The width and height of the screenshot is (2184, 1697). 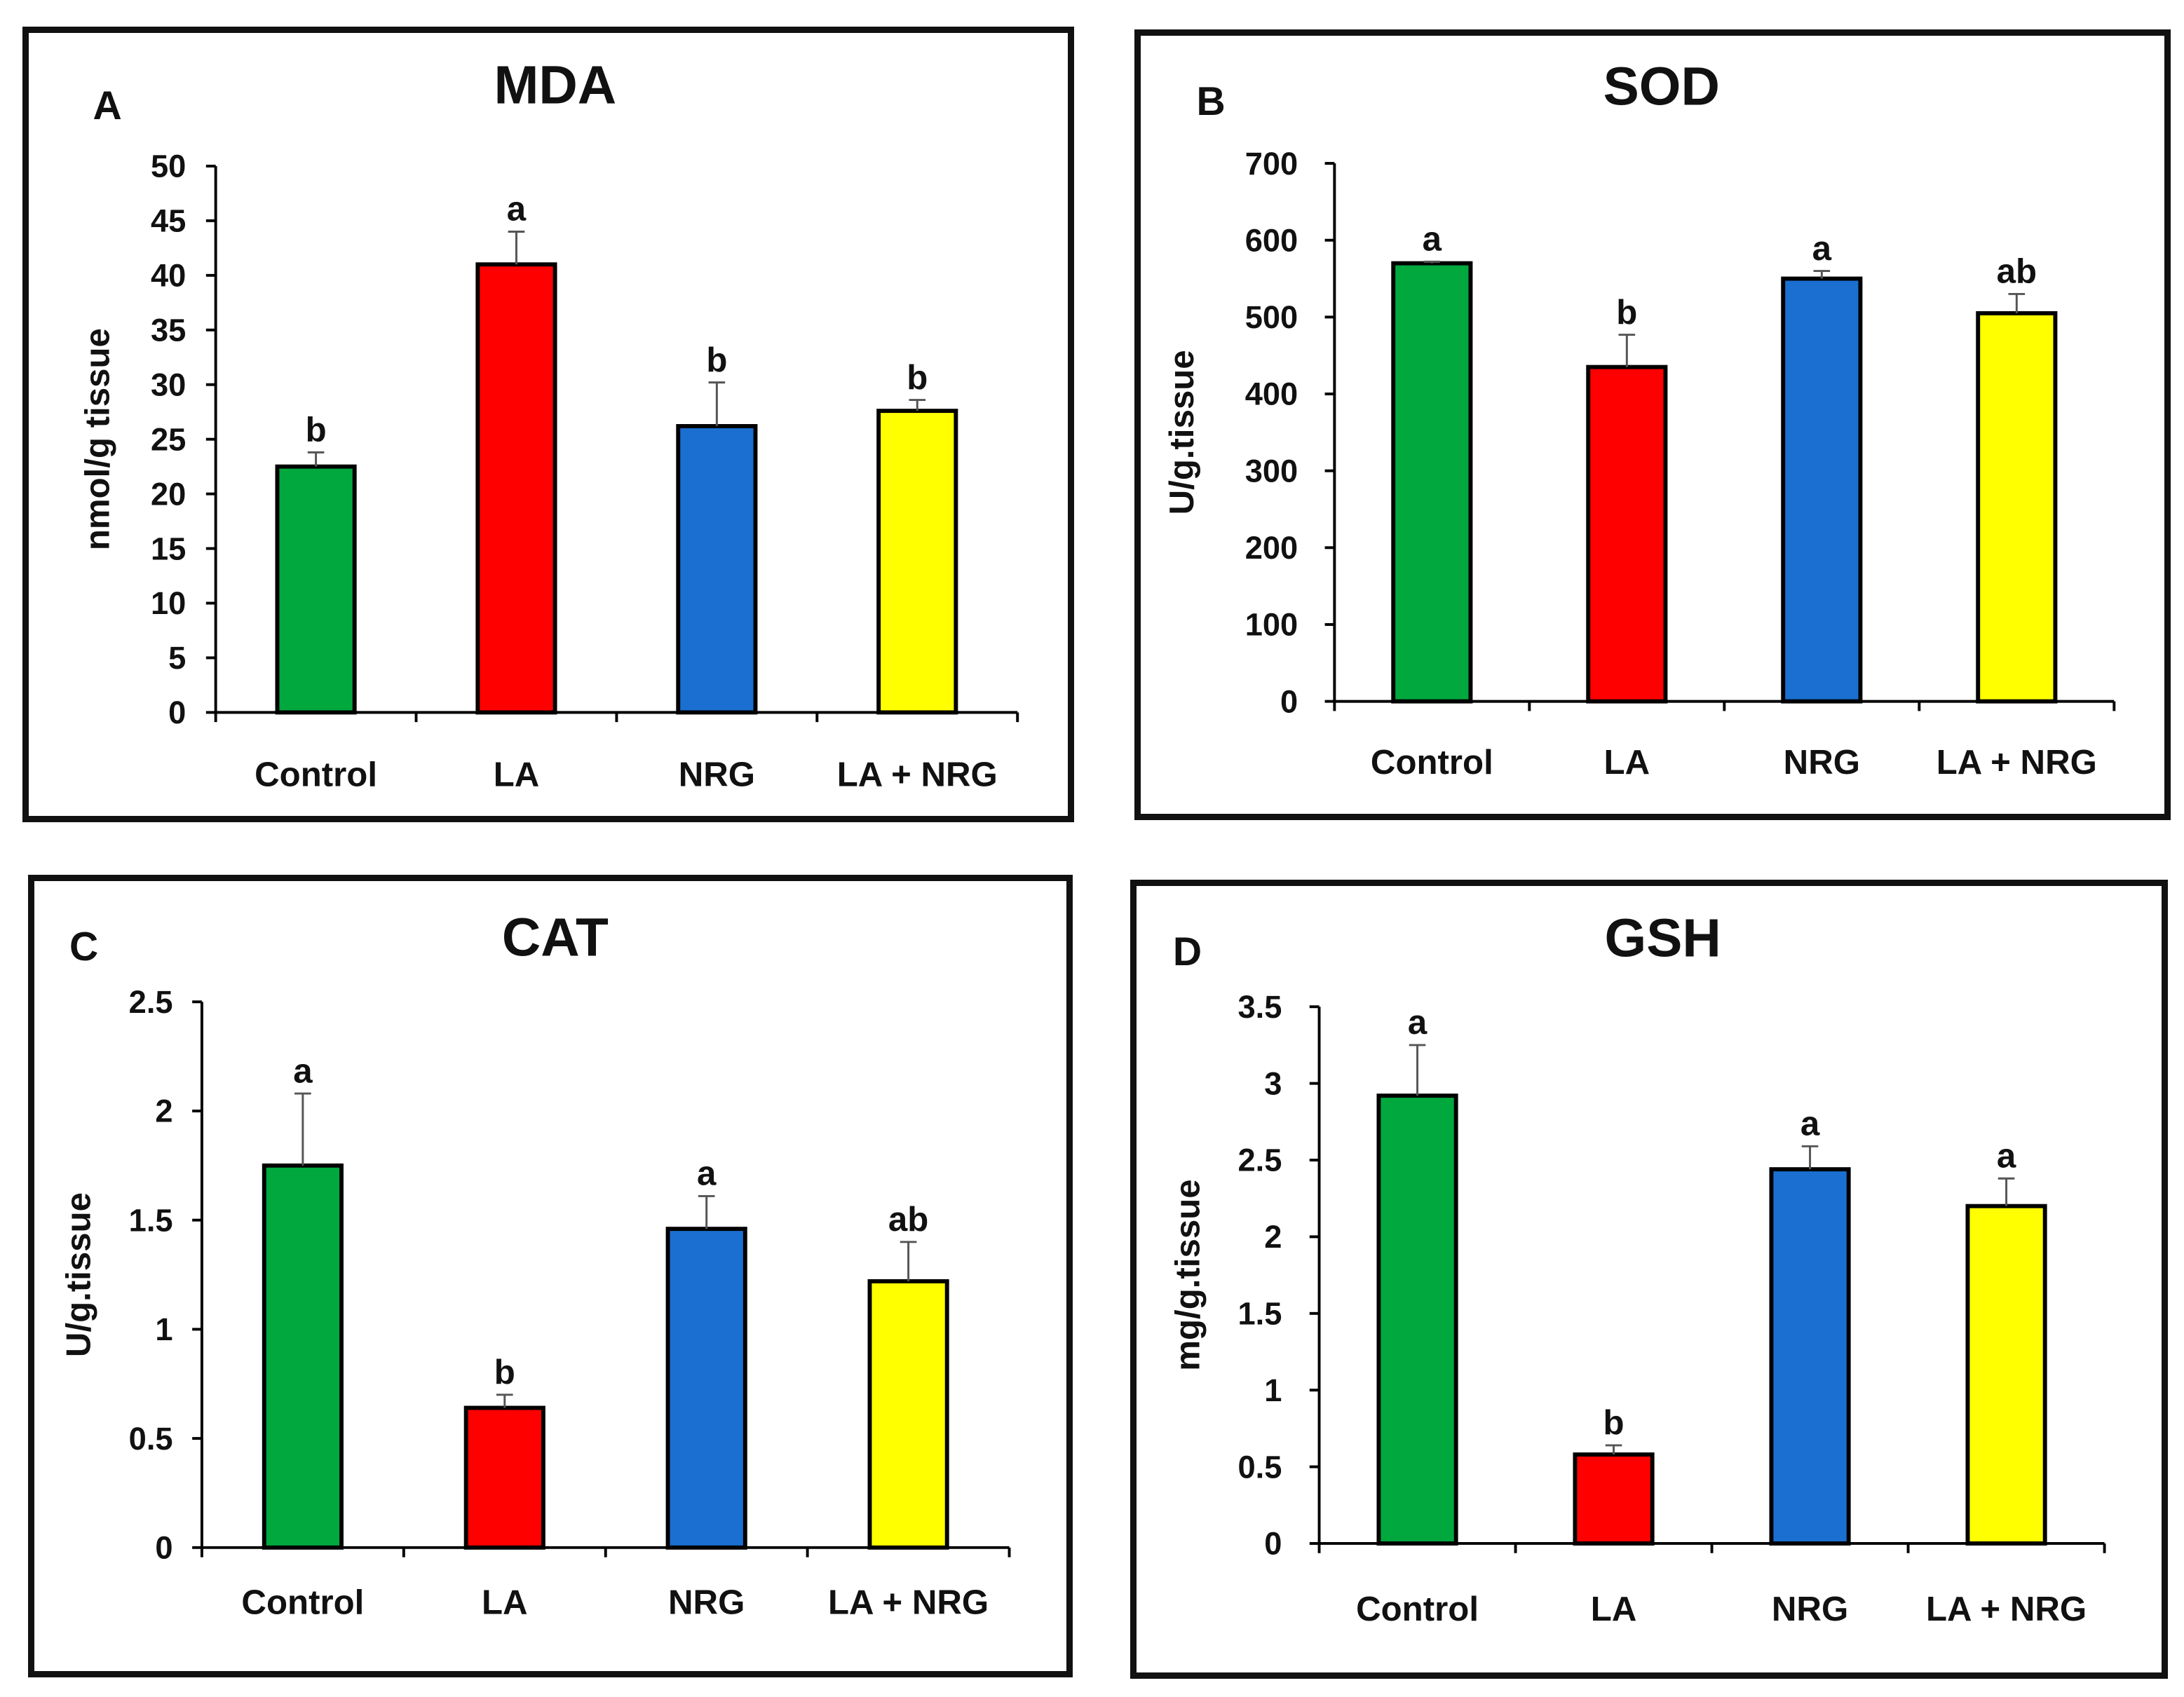 What do you see at coordinates (168, 384) in the screenshot?
I see `y-tick-label: 30` at bounding box center [168, 384].